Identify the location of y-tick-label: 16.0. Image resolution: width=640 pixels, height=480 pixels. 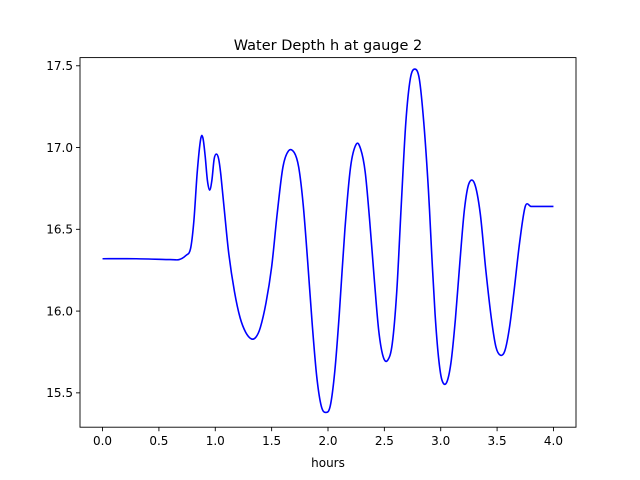
(59, 311).